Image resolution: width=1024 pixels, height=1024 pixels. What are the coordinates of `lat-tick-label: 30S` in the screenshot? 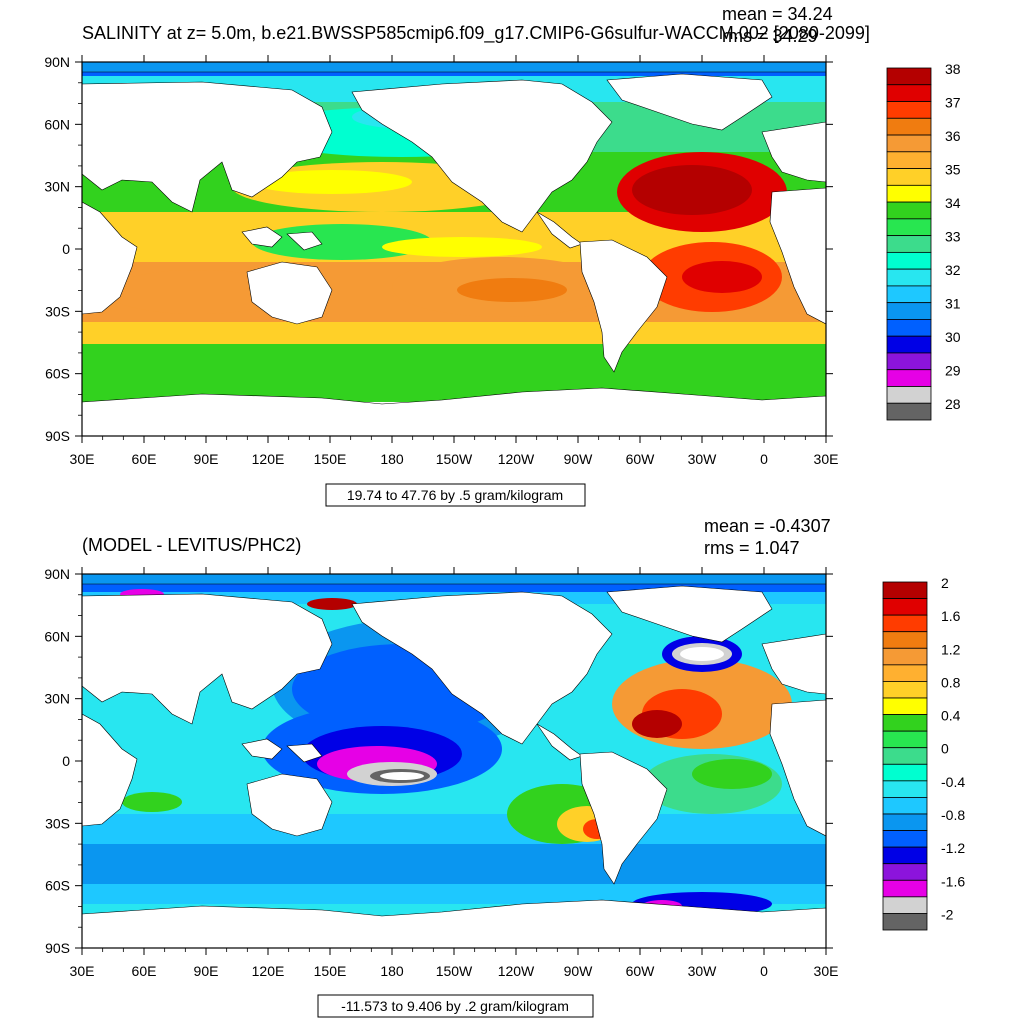 It's located at (57, 311).